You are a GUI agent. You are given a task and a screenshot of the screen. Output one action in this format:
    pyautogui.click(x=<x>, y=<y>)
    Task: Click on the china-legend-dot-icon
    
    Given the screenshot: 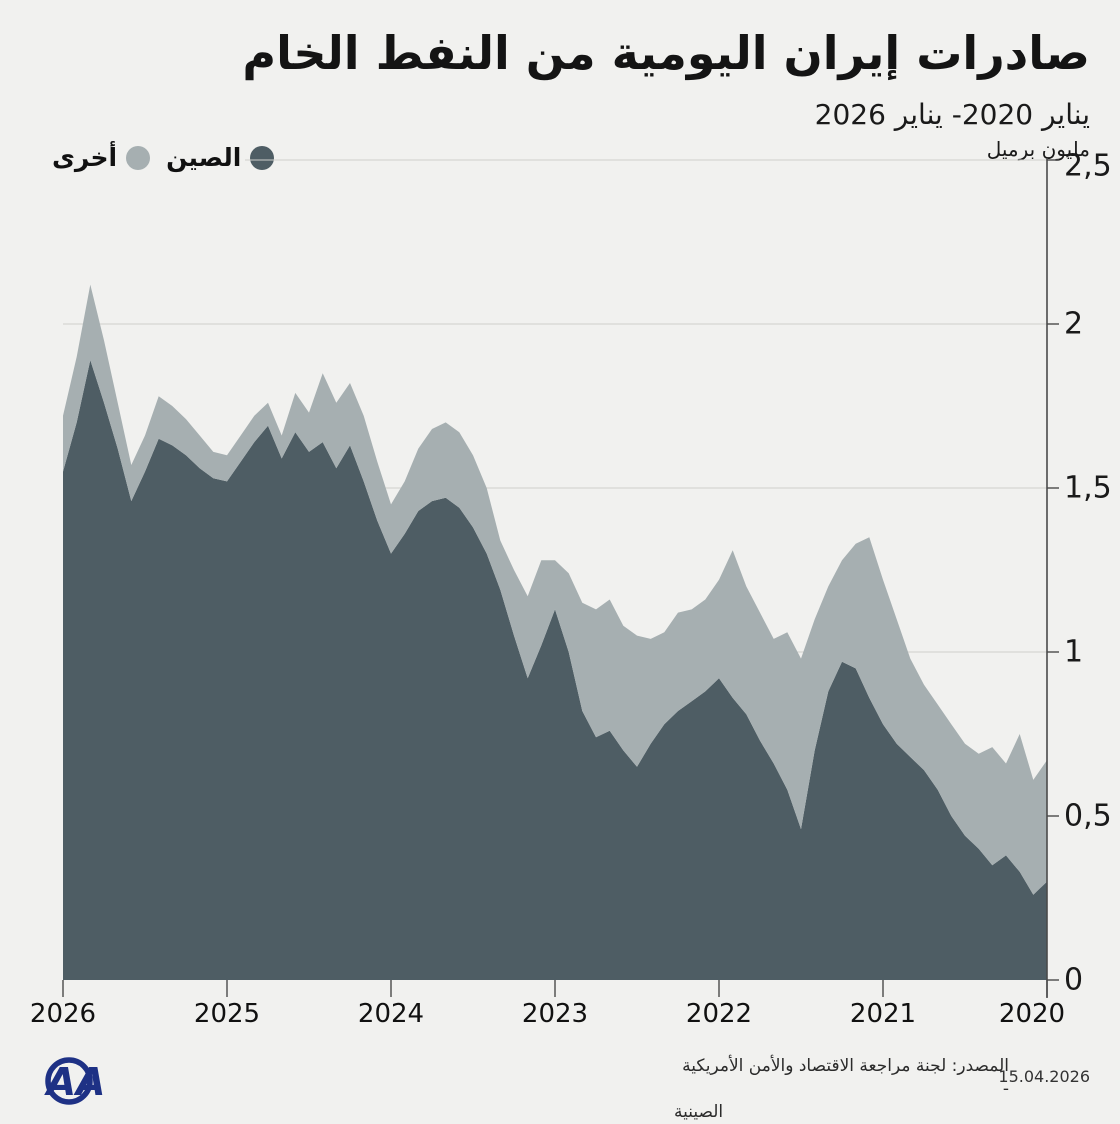 What is the action you would take?
    pyautogui.click(x=262, y=157)
    